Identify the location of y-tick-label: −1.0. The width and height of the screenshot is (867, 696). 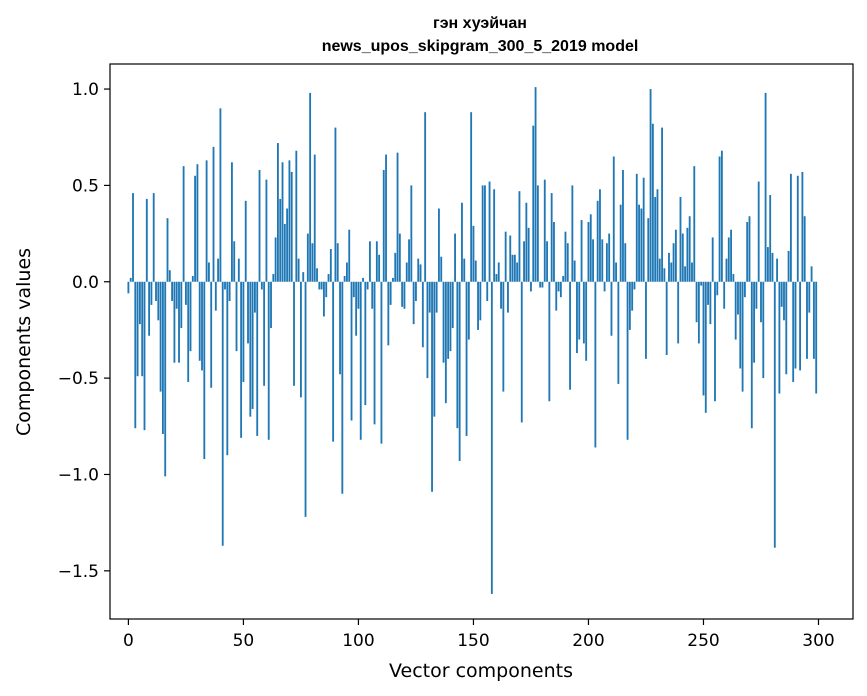
(78, 475).